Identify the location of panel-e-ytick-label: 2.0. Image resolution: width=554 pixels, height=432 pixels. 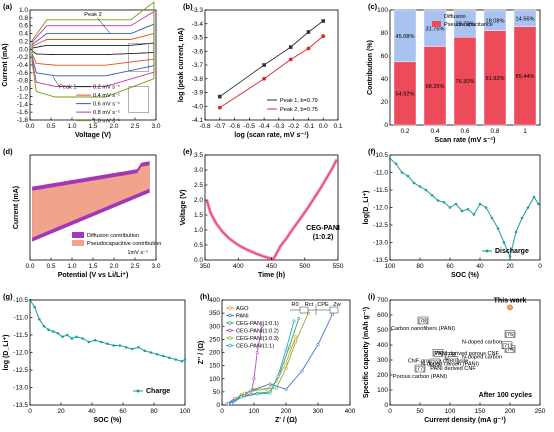
(198, 200).